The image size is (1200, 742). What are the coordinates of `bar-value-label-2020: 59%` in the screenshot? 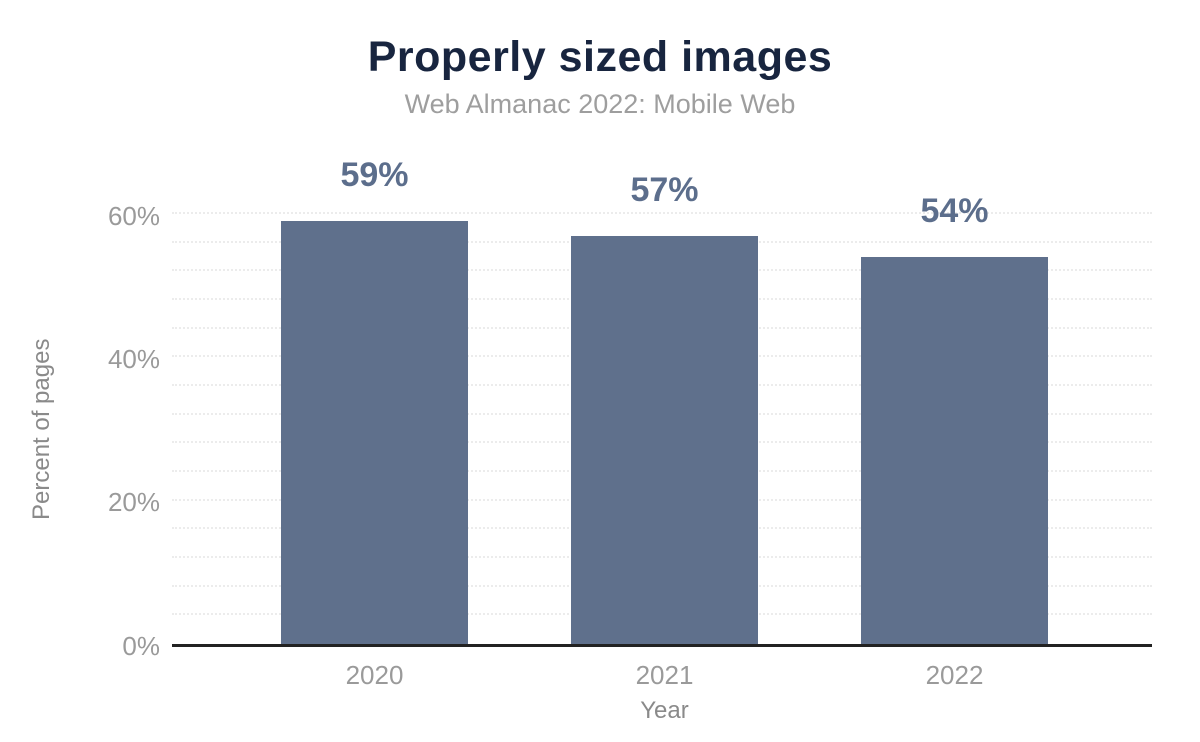 It's located at (374, 175).